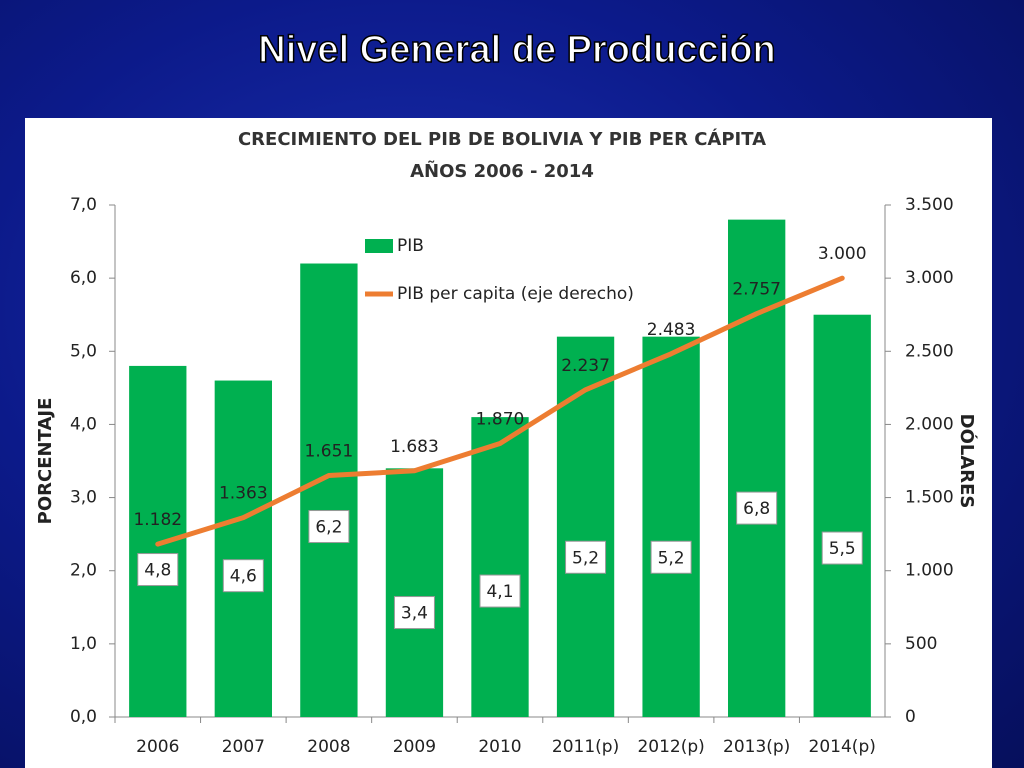 The width and height of the screenshot is (1024, 768). What do you see at coordinates (502, 170) in the screenshot?
I see `chart-subtitle: AÑOS 2006 - 2014` at bounding box center [502, 170].